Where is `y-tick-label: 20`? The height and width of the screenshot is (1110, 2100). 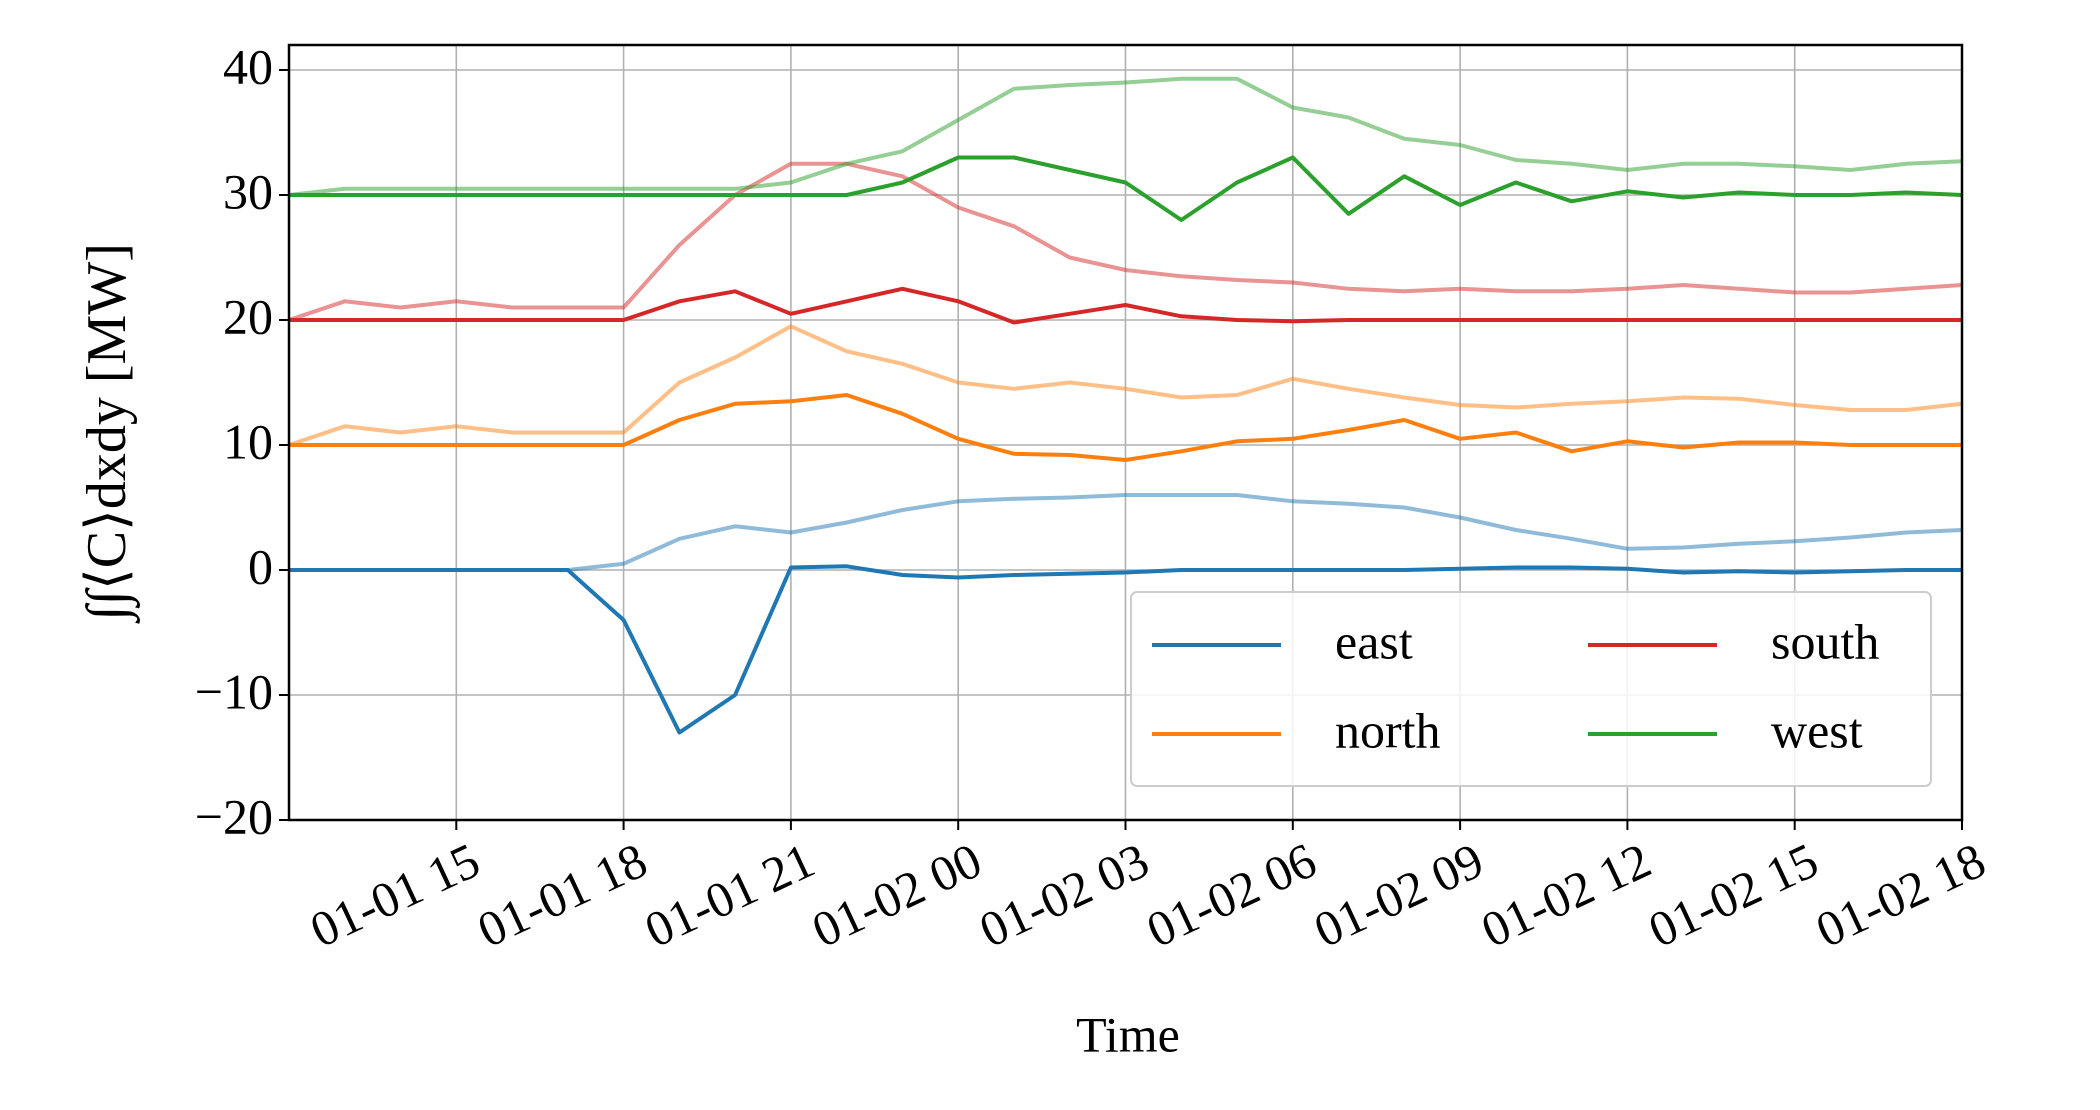
y-tick-label: 20 is located at coordinates (248, 316).